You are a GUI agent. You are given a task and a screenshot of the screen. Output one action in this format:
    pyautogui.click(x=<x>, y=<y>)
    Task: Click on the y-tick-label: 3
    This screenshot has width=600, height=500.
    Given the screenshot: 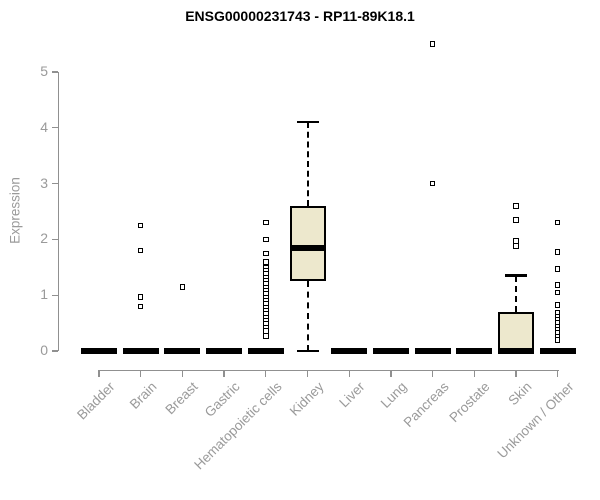 What is the action you would take?
    pyautogui.click(x=44, y=182)
    